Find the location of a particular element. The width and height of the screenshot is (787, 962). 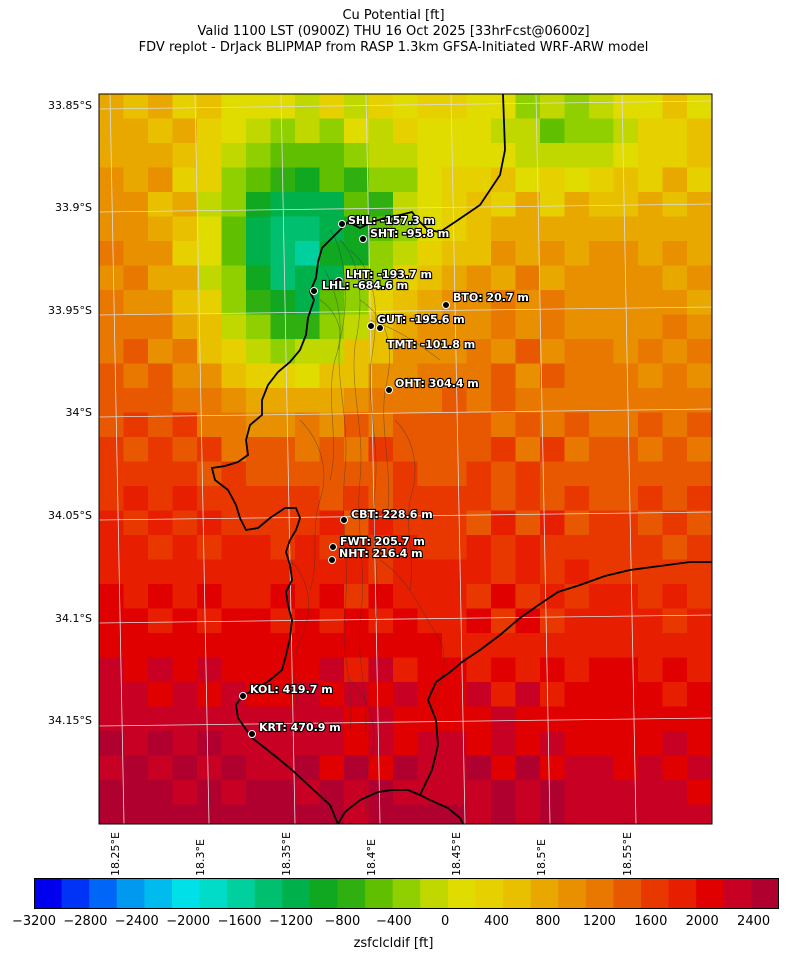

latitude-line is located at coordinates (405, 105).